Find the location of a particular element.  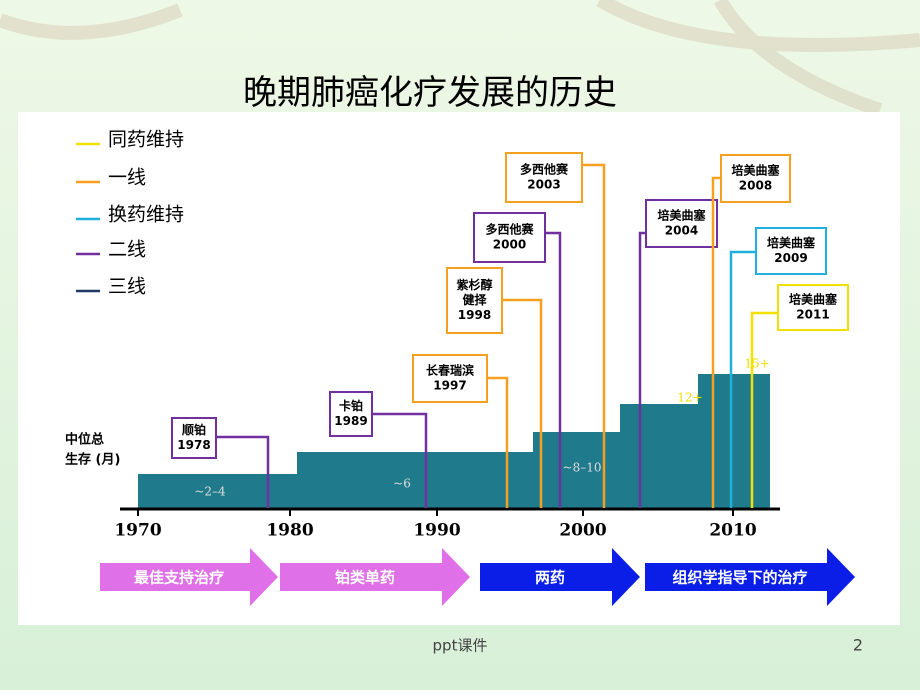

drug-label: 2011 is located at coordinates (812, 315).